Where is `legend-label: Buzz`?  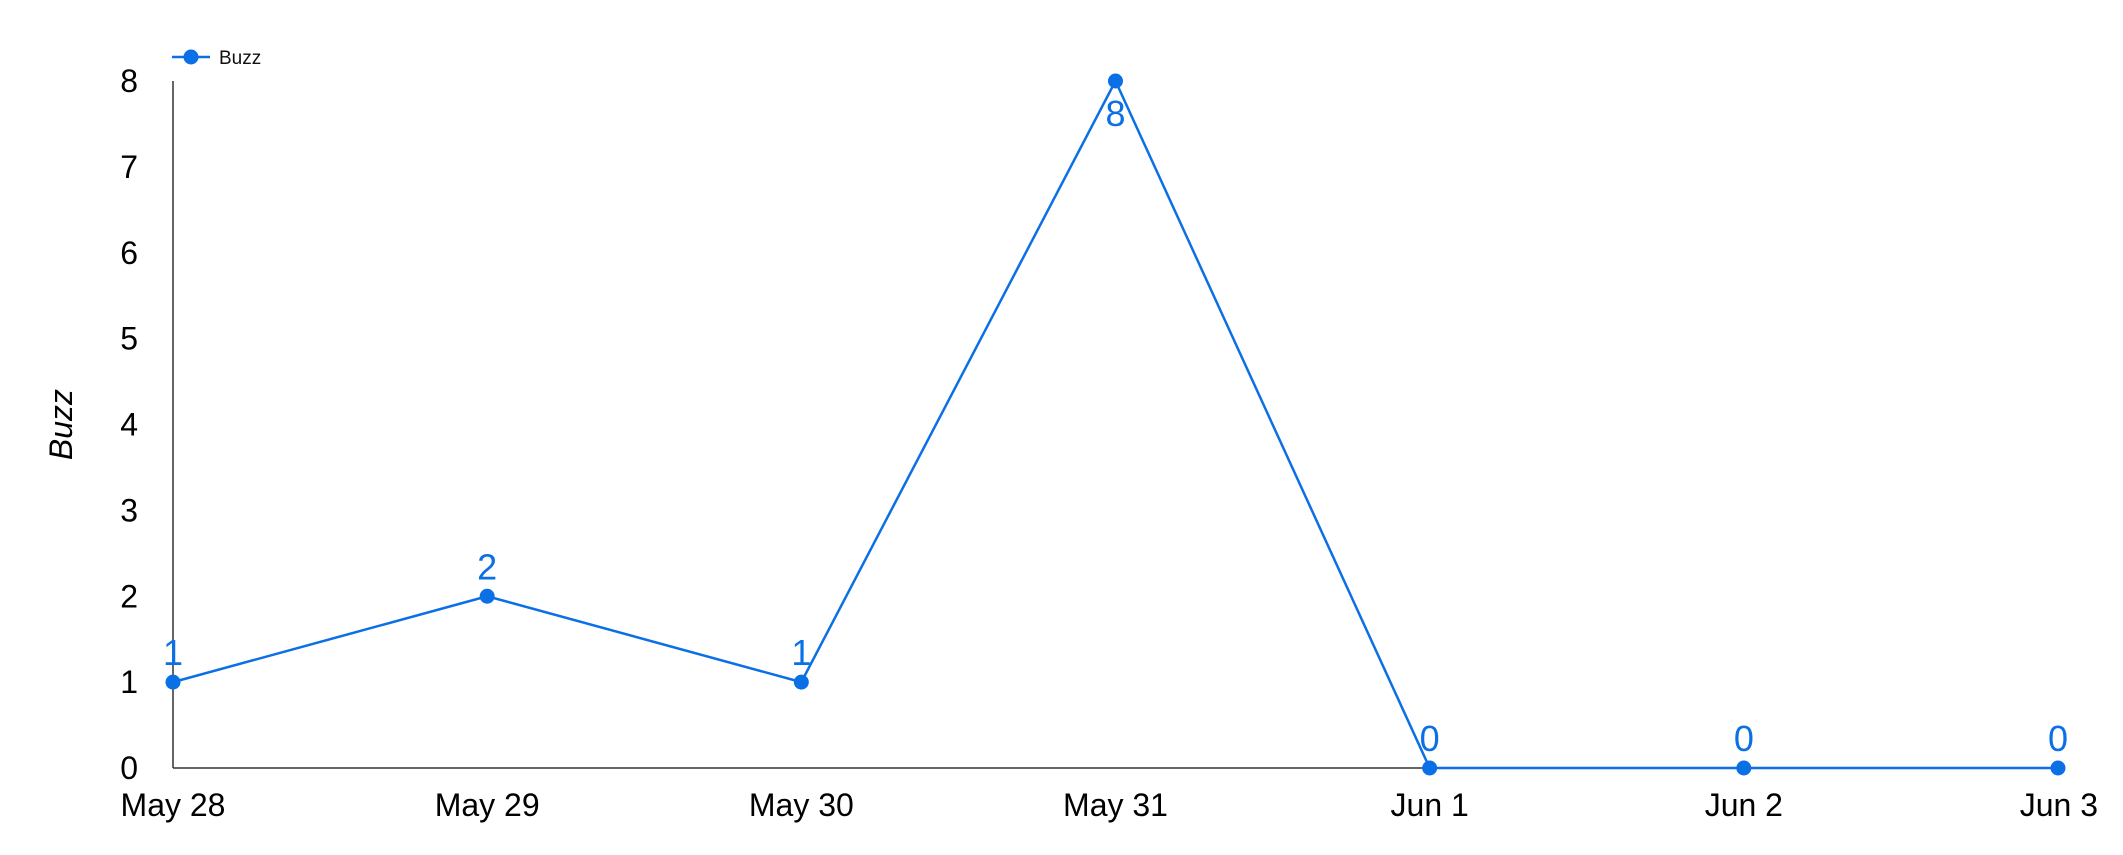 legend-label: Buzz is located at coordinates (240, 58).